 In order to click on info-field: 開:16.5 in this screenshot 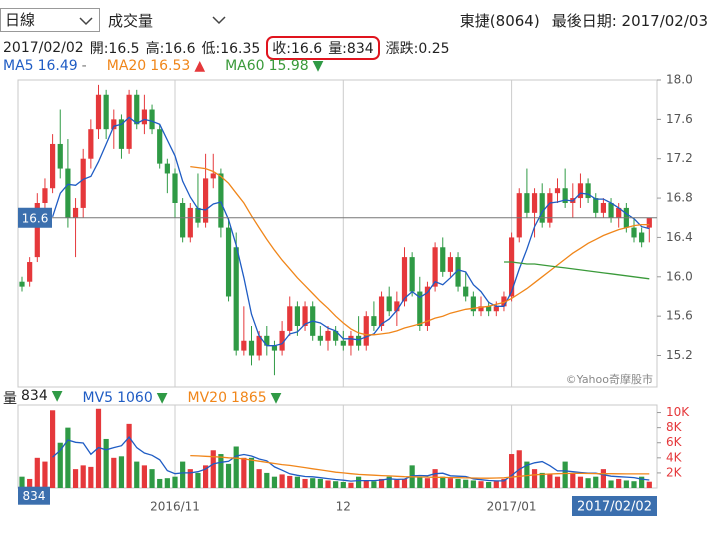, I will do `click(115, 48)`.